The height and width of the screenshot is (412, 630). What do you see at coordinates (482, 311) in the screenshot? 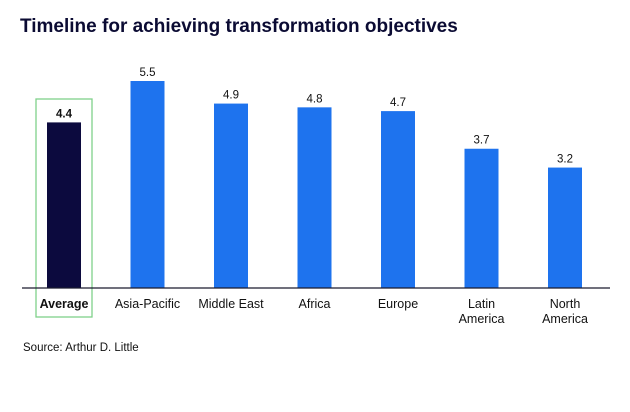
I see `category-label-5: Latin America` at bounding box center [482, 311].